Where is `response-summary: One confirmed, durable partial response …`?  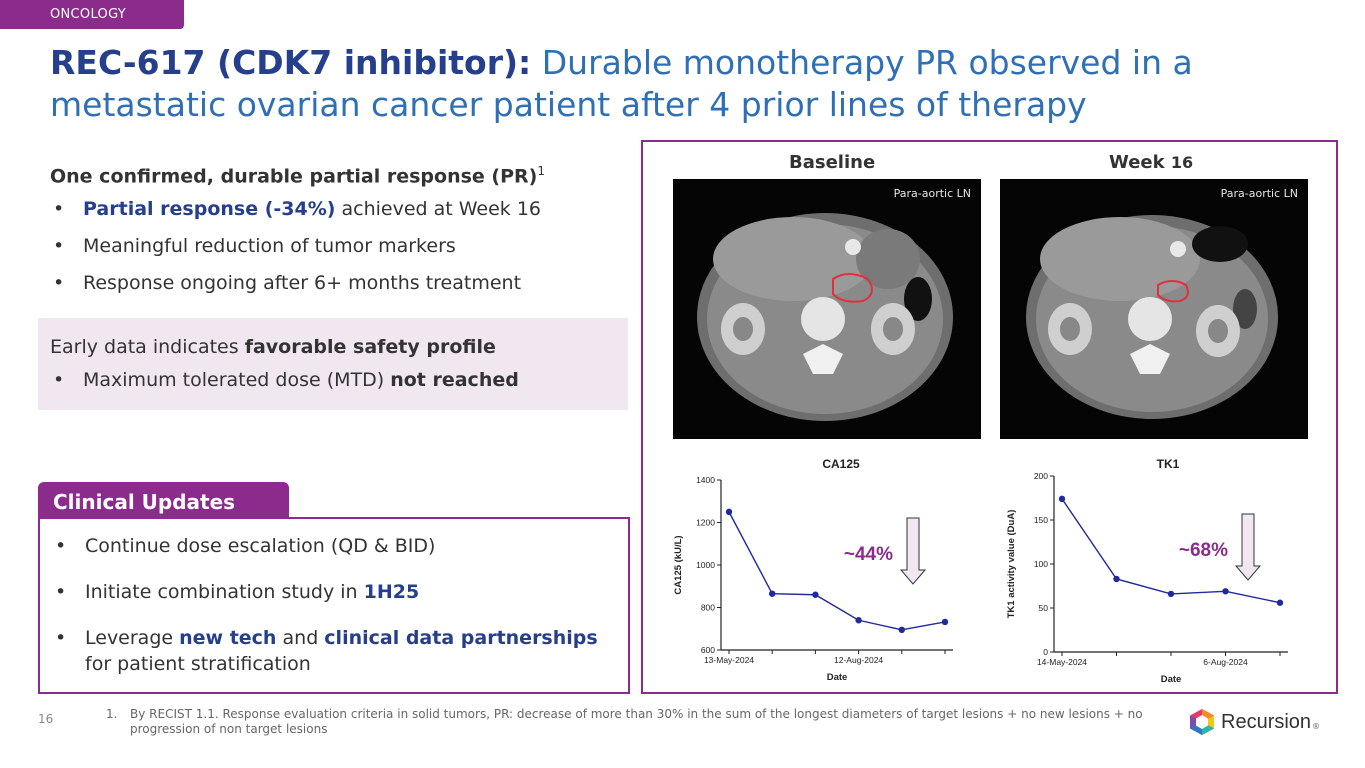 response-summary: One confirmed, durable partial response … is located at coordinates (345, 229).